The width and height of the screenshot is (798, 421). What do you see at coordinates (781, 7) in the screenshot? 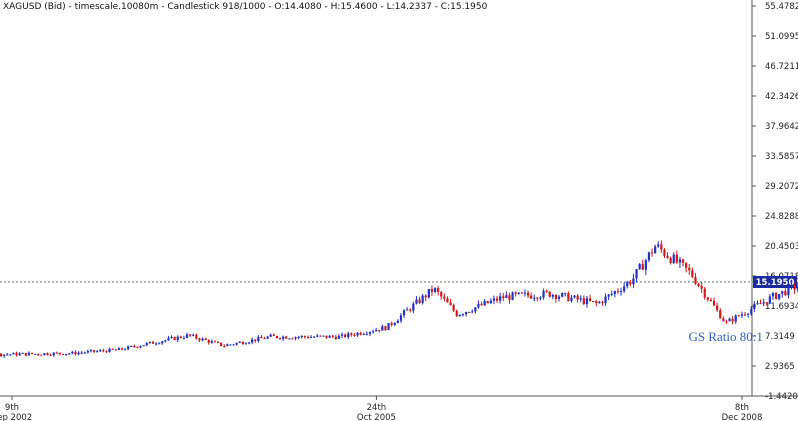
I see `y-tick-label: 55.4782` at bounding box center [781, 7].